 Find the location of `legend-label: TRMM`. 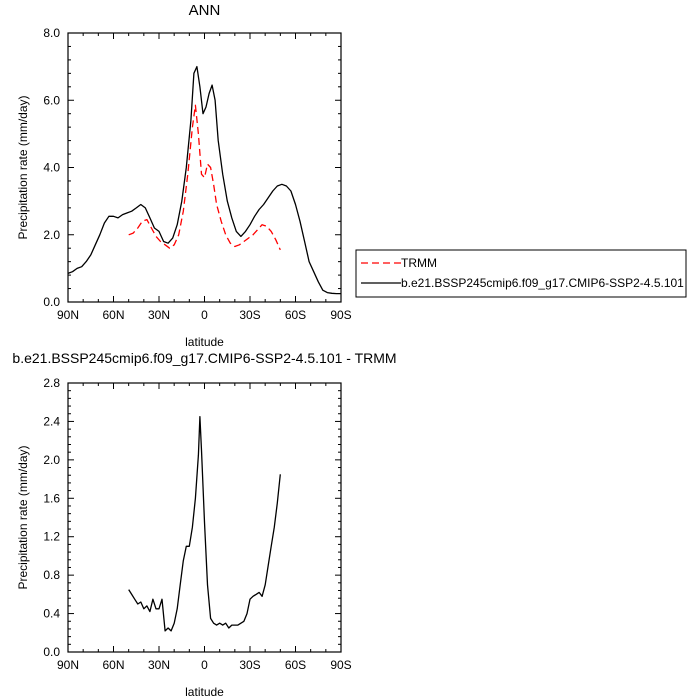

legend-label: TRMM is located at coordinates (419, 263).